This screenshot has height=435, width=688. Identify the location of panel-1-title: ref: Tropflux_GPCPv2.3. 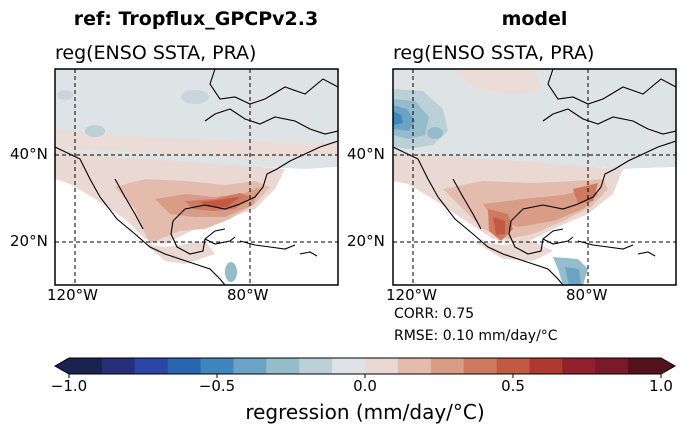
(196, 19).